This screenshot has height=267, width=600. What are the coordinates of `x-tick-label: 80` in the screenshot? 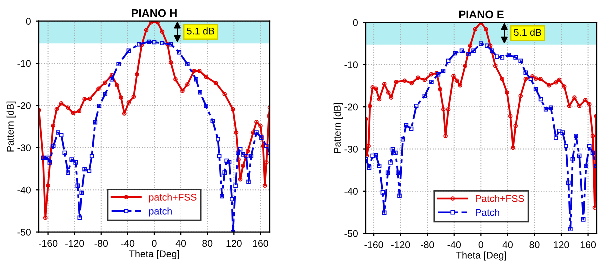 It's located at (207, 244).